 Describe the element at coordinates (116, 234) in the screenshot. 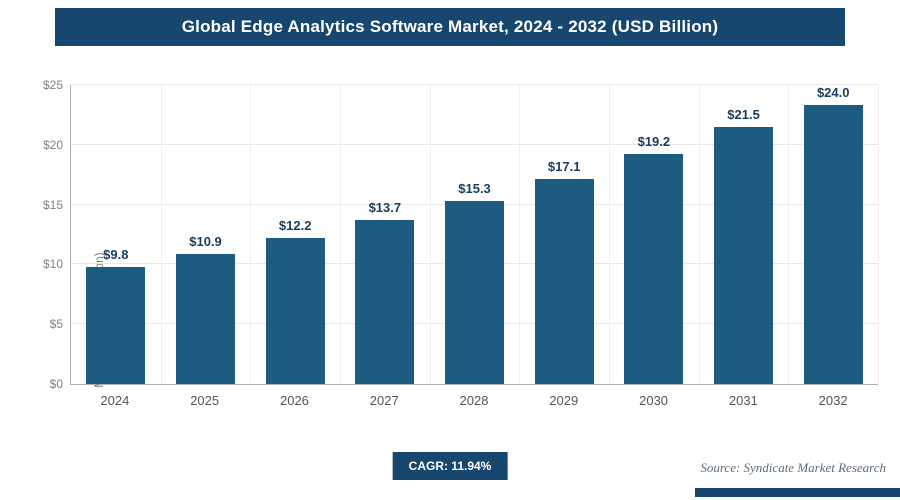

I see `bar-column: $9.8` at that location.